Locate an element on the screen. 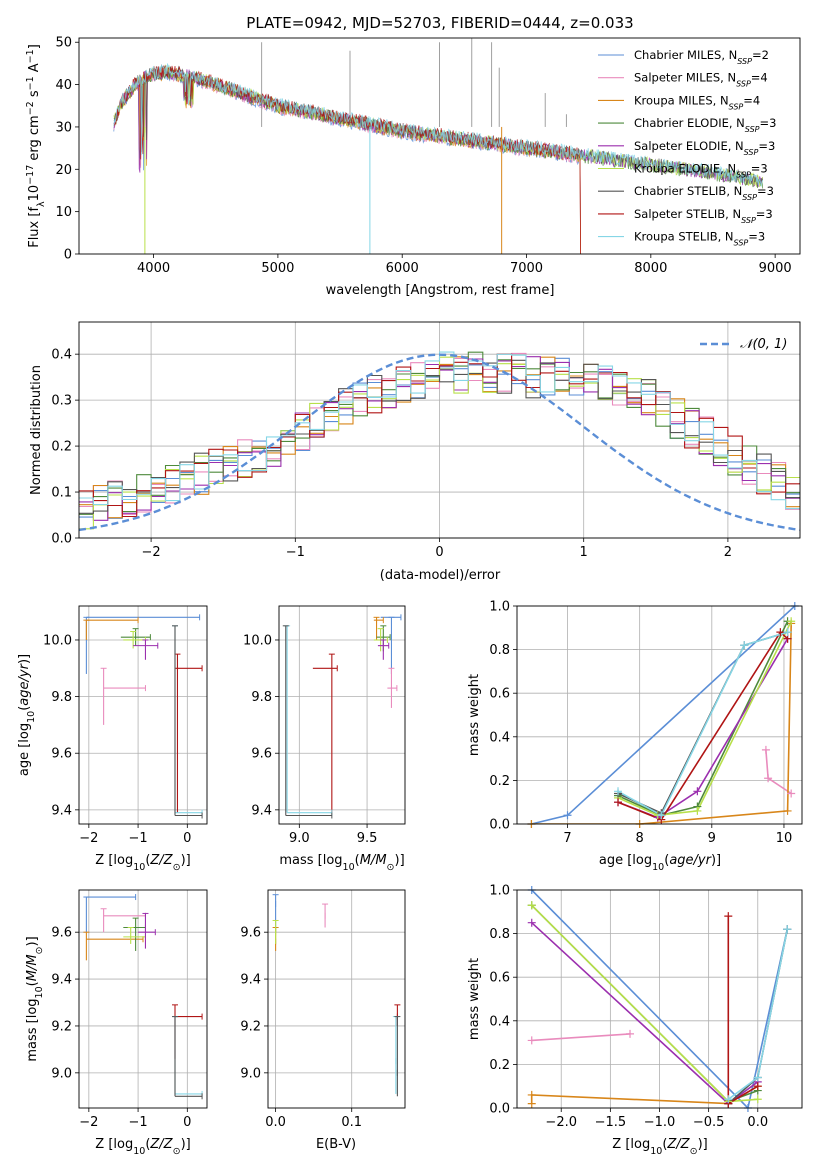 The height and width of the screenshot is (1170, 819). x-tick-label: 9000 is located at coordinates (775, 268).